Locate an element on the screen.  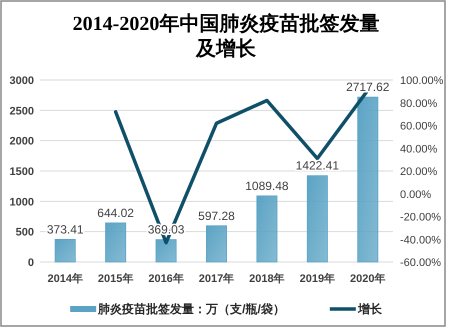
legend-label: 增长 is located at coordinates (369, 309).